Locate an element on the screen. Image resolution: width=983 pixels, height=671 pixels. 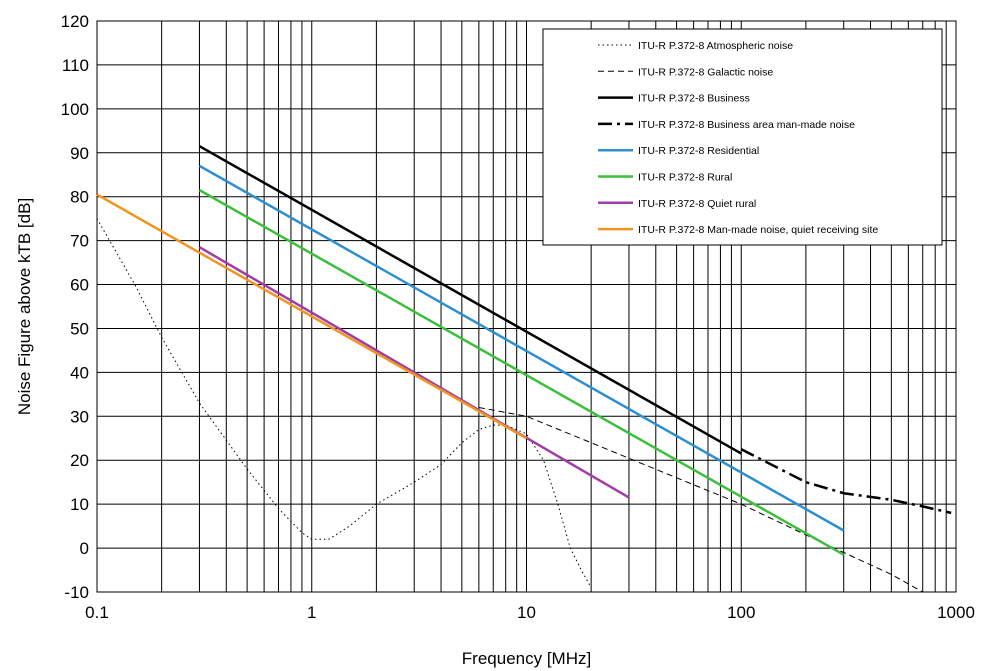
legend-entry-label: ITU-R P.372-8 Business is located at coordinates (694, 99).